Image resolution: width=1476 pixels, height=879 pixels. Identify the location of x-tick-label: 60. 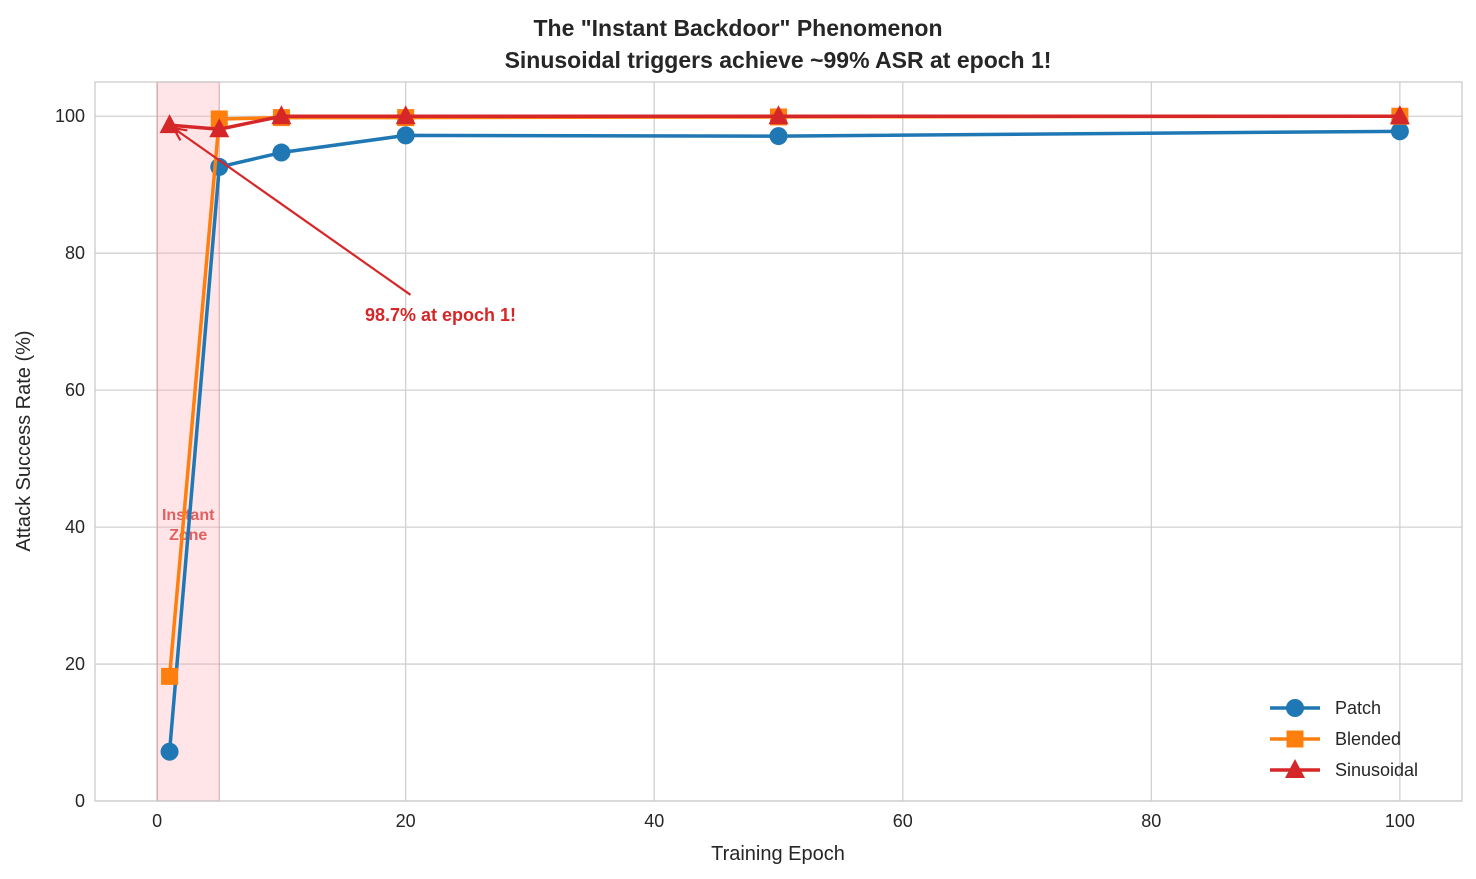
(903, 821).